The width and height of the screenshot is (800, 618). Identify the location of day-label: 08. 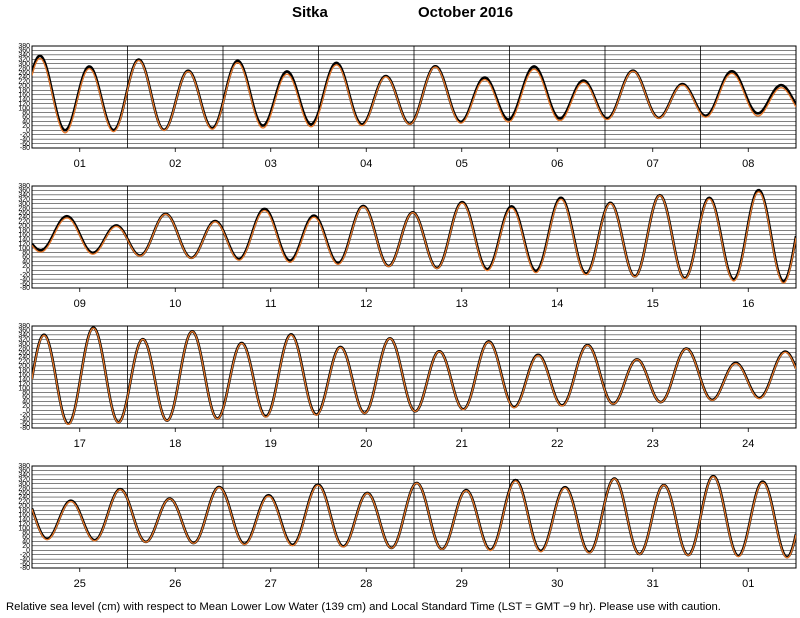
(748, 164).